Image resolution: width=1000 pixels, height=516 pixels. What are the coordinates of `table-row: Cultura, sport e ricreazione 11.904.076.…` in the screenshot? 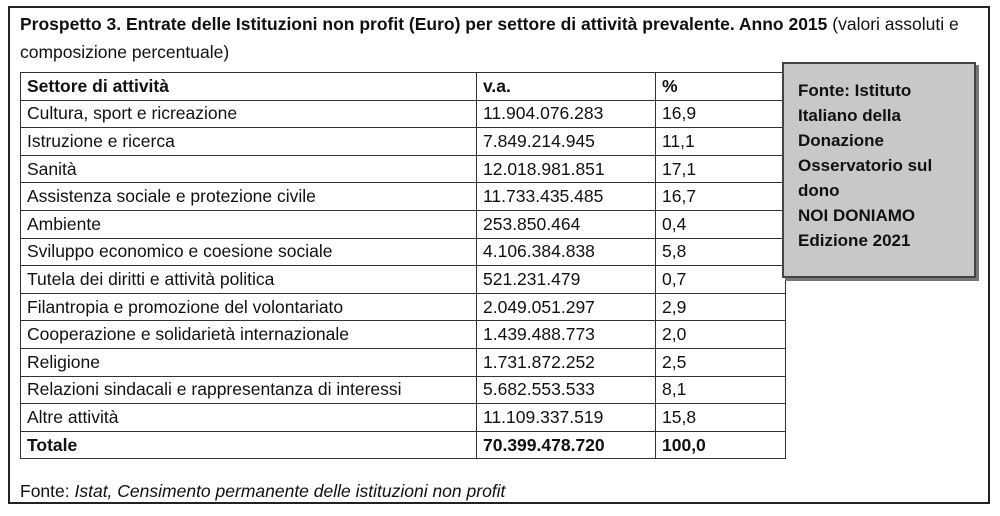 It's located at (403, 114).